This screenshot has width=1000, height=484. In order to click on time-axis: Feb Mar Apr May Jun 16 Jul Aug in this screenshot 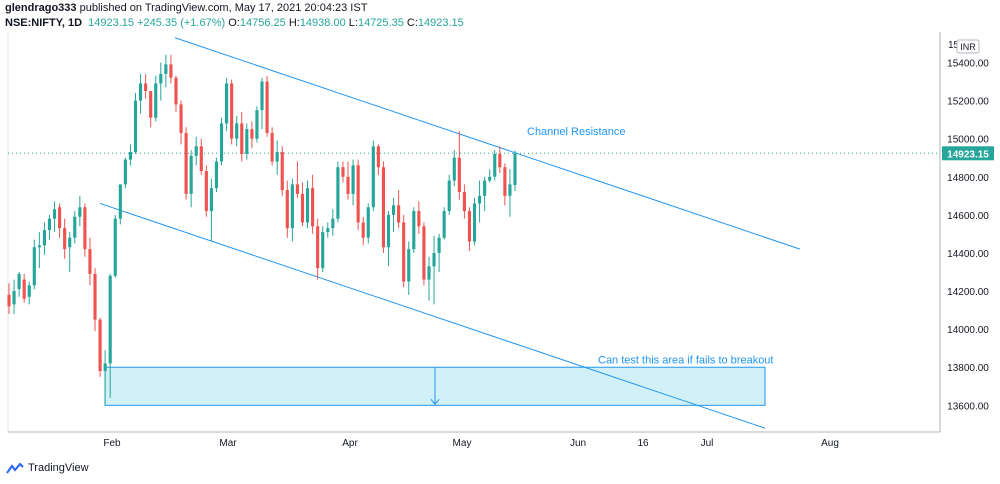, I will do `click(471, 443)`.